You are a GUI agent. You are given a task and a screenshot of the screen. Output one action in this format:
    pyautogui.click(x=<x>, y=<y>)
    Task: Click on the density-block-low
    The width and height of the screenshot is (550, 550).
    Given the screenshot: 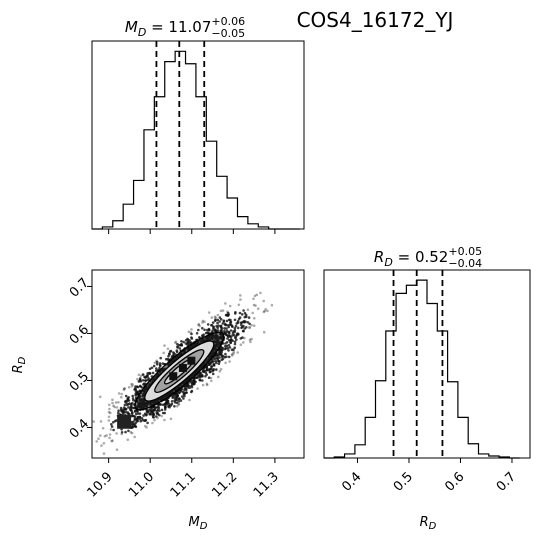 What is the action you would take?
    pyautogui.click(x=124, y=421)
    